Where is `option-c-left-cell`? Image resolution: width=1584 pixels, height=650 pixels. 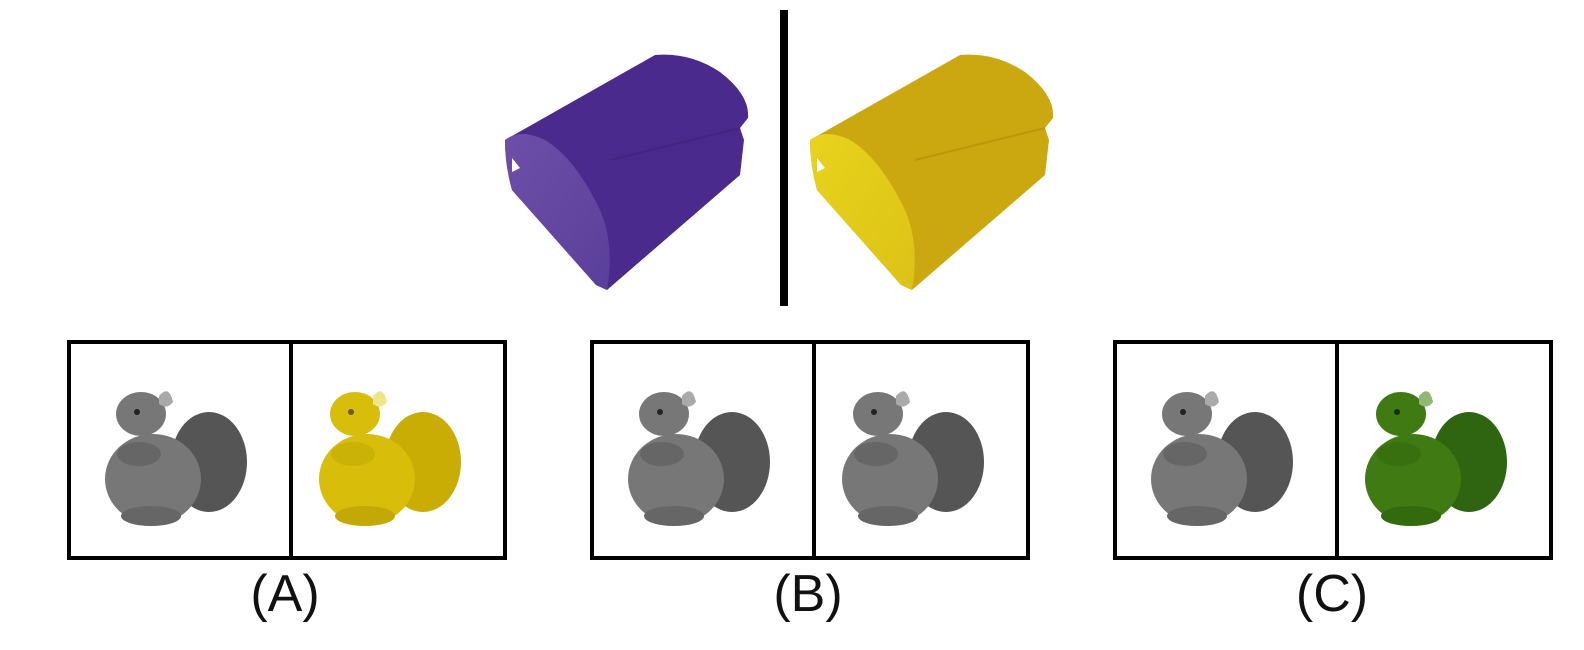 option-c-left-cell is located at coordinates (1226, 450).